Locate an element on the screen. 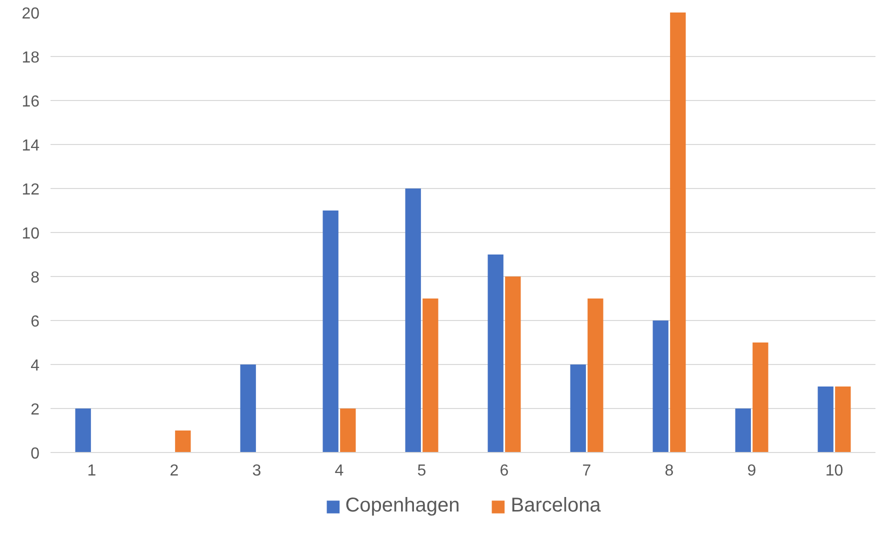 The height and width of the screenshot is (538, 885). legend-label: Barcelona is located at coordinates (555, 506).